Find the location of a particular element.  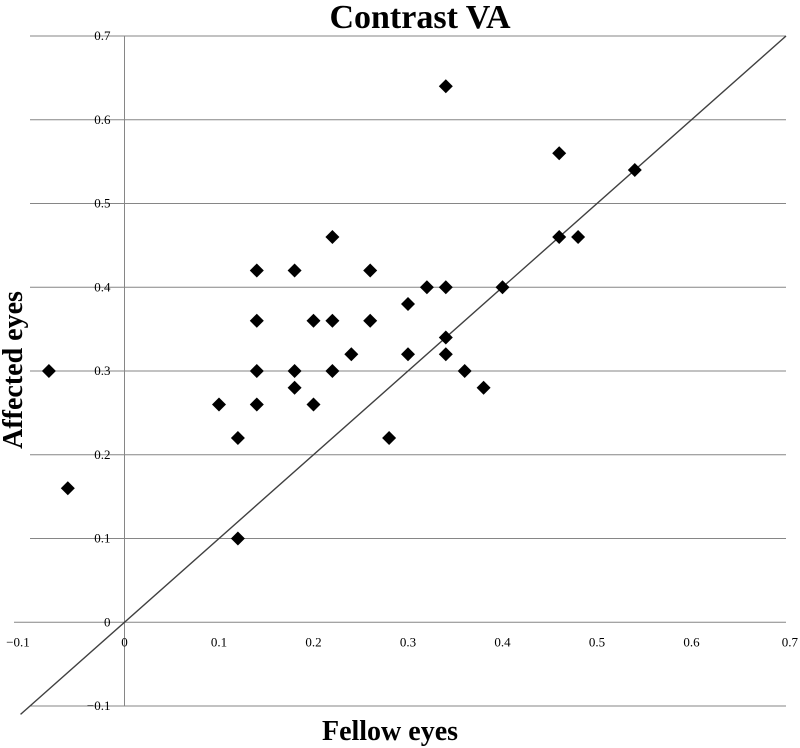

x-tick-label: 0.1 is located at coordinates (219, 641).